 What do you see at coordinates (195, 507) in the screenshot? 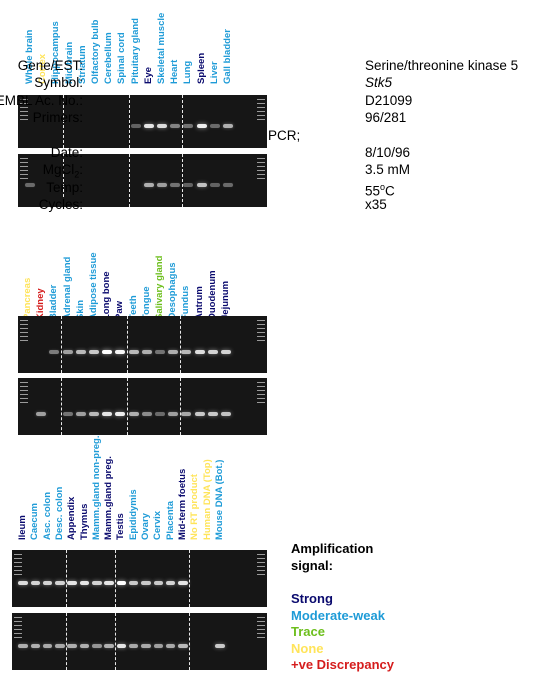
I see `lane-label: No RT product` at bounding box center [195, 507].